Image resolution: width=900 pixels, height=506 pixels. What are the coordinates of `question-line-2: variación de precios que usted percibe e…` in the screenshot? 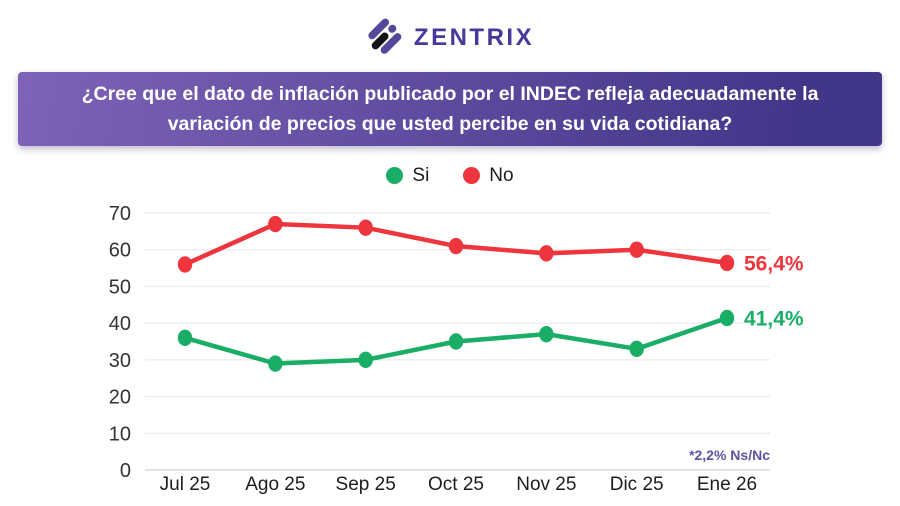 It's located at (450, 124).